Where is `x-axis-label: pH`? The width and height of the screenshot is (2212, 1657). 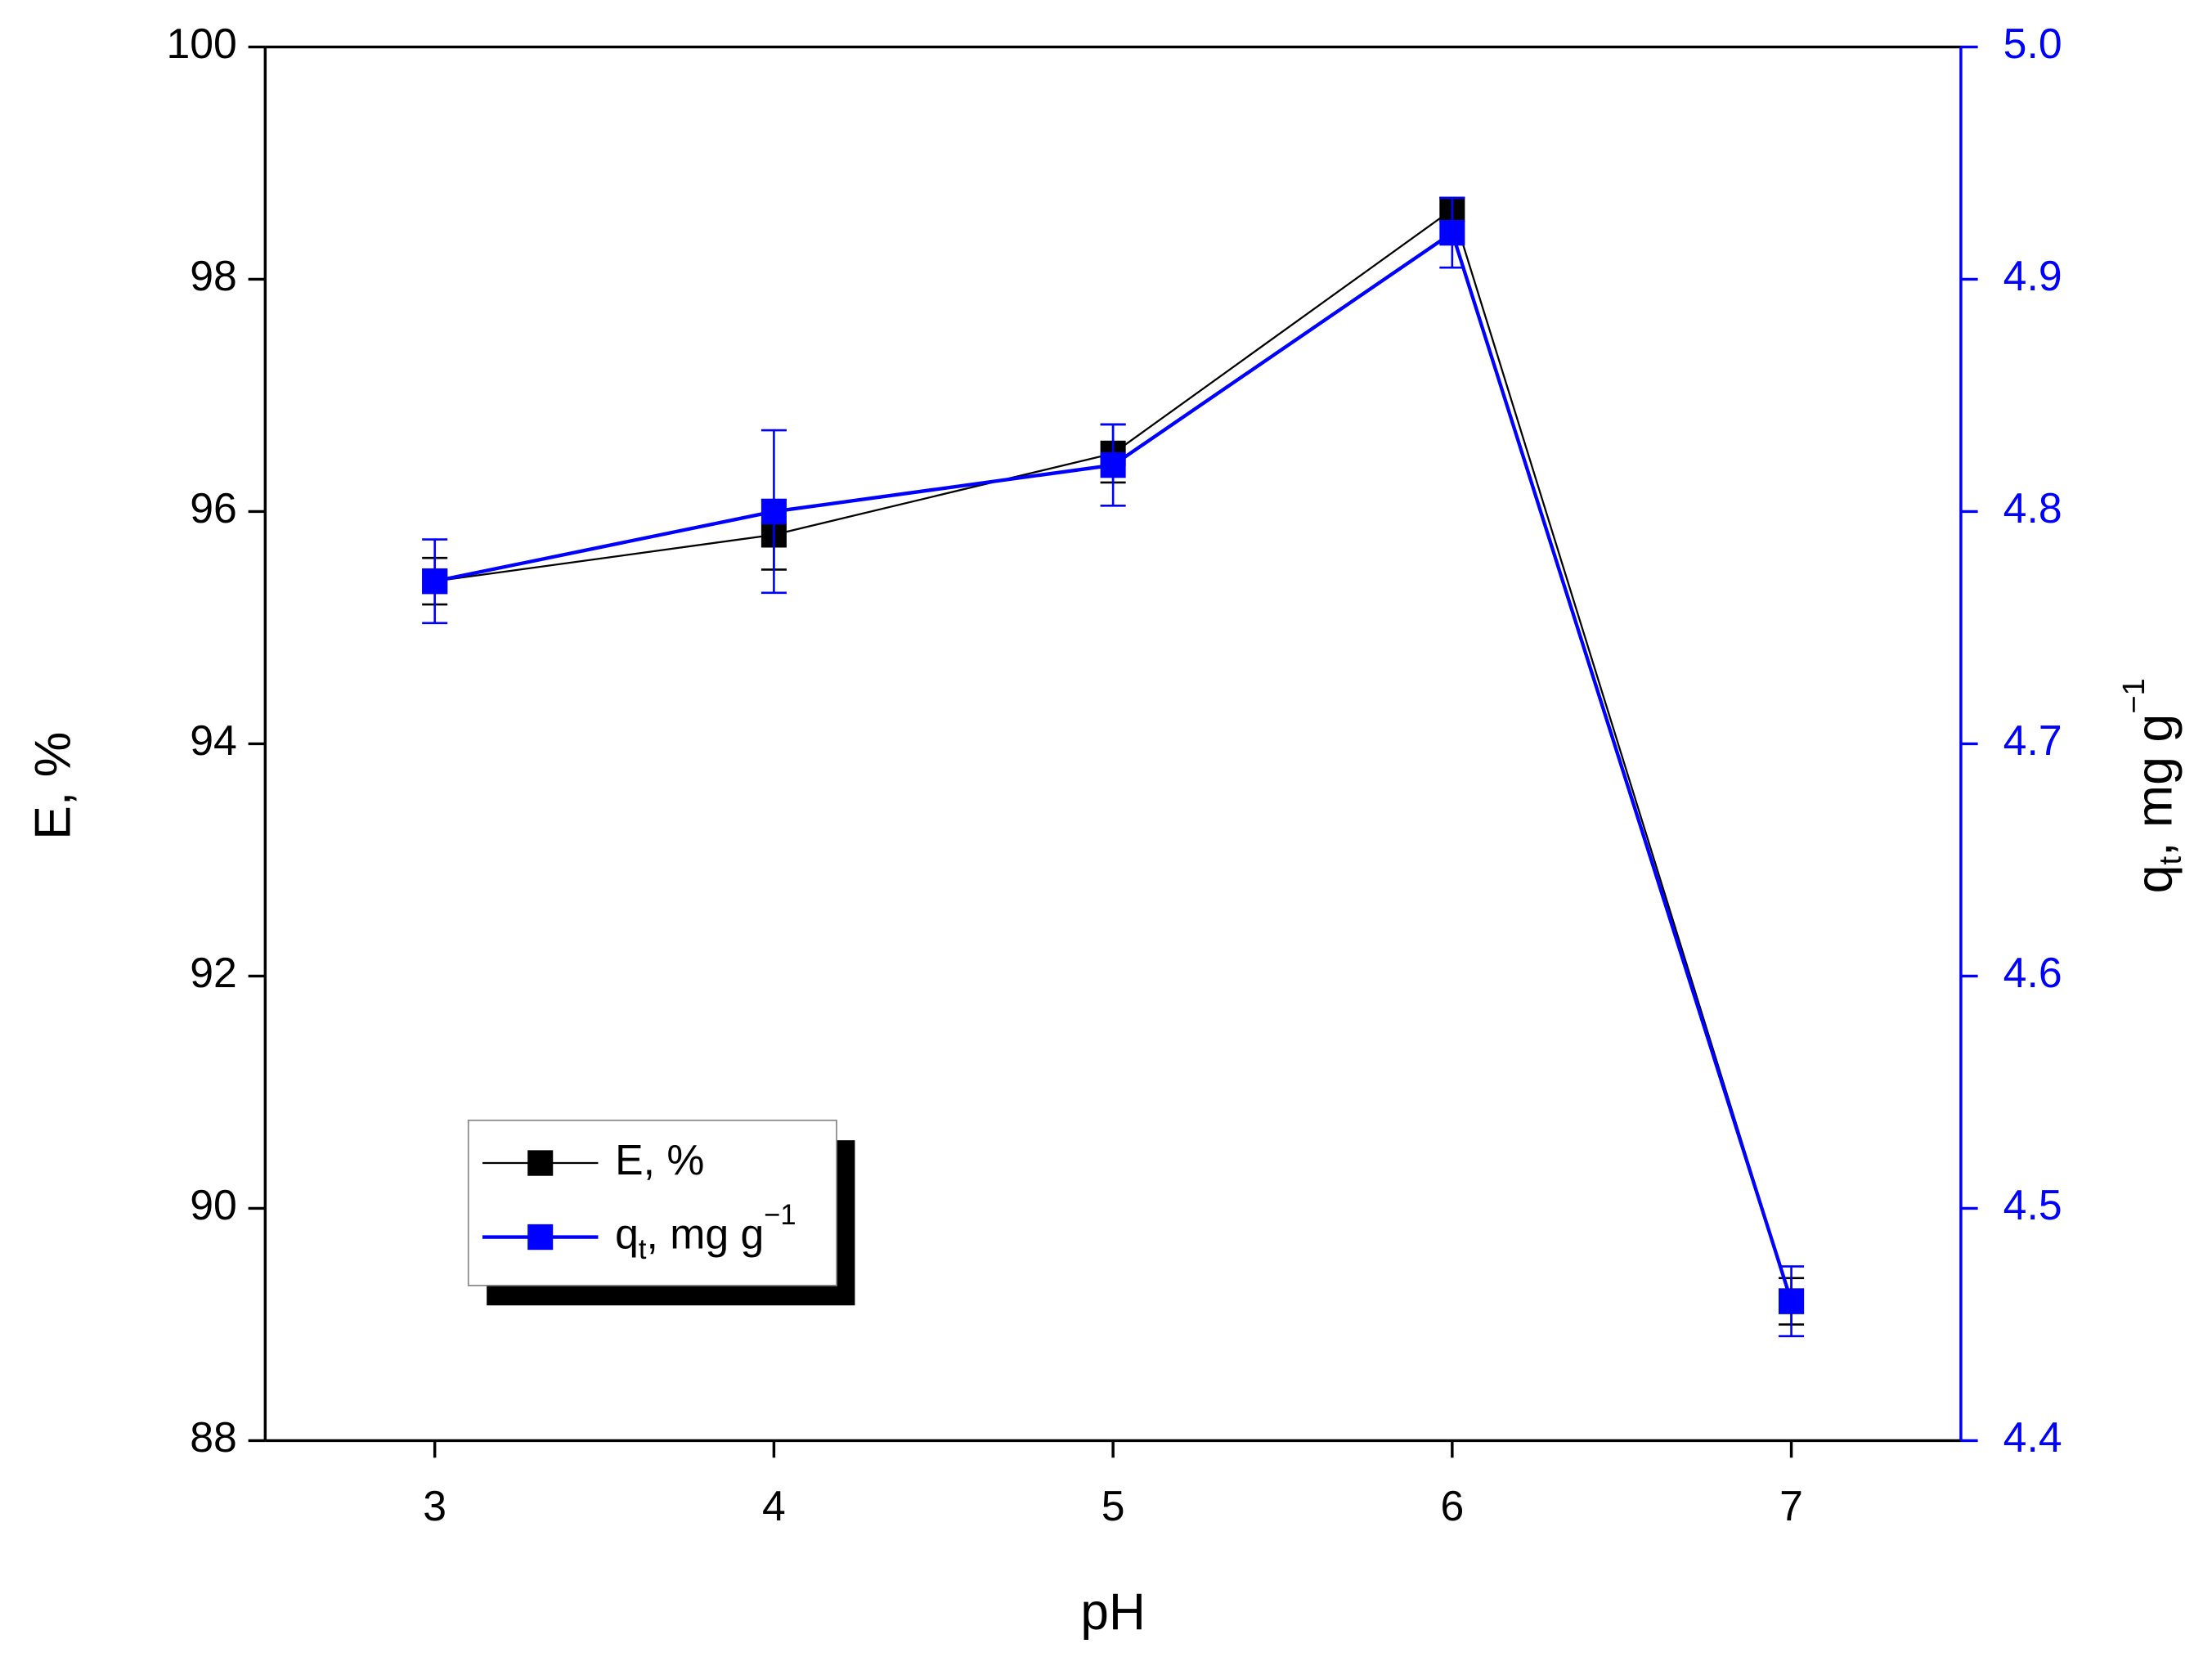 x-axis-label: pH is located at coordinates (1112, 1612).